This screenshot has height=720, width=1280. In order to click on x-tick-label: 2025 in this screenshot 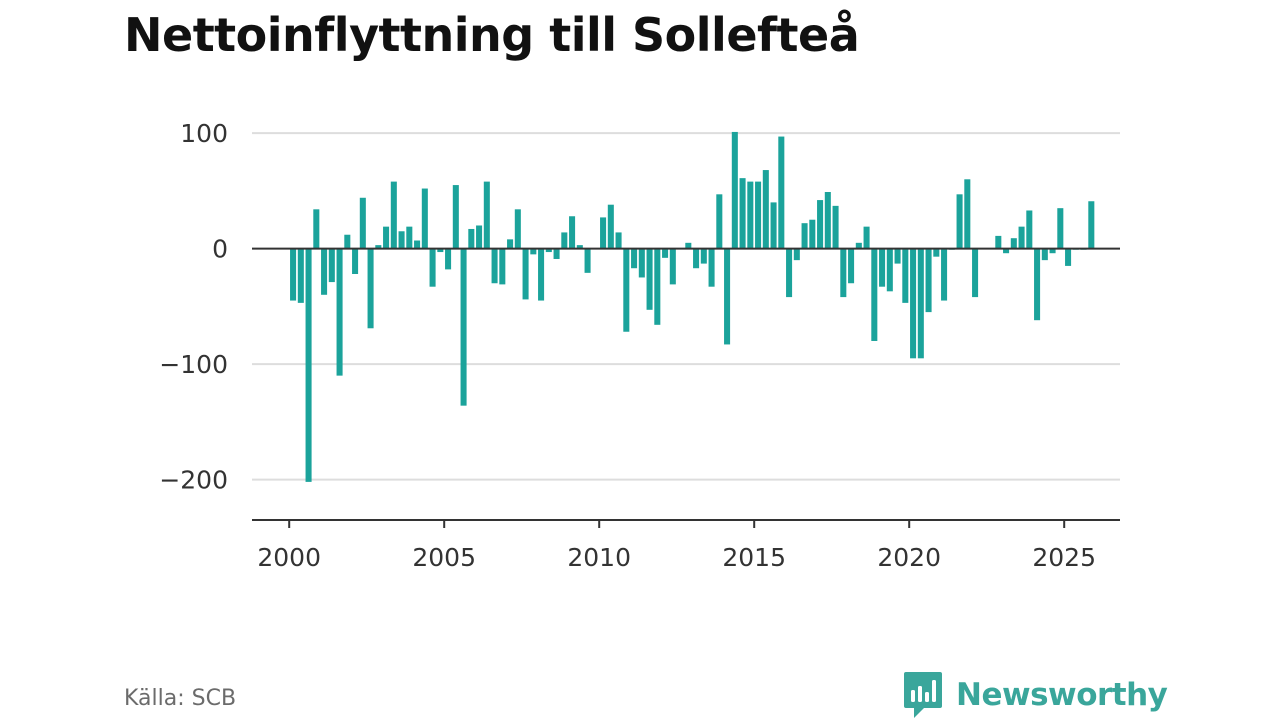, I will do `click(1064, 557)`.